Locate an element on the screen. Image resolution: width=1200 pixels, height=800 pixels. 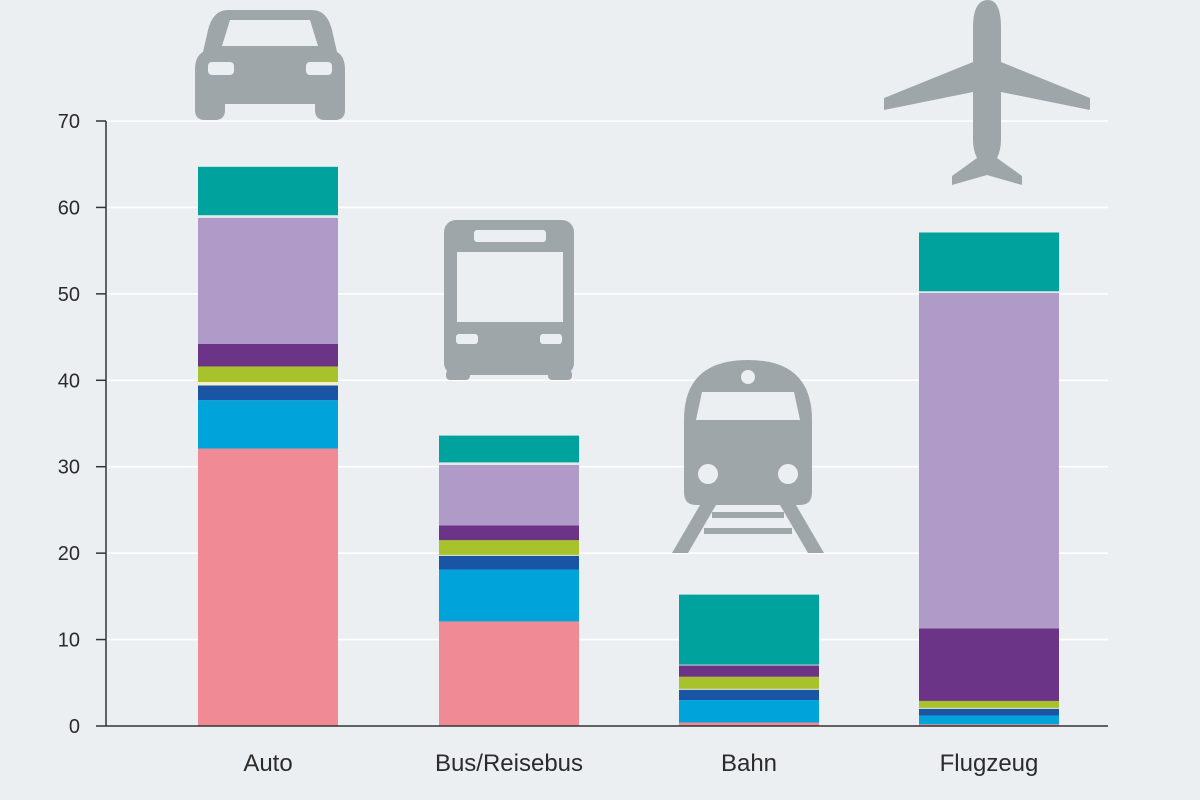
y-tick-label: 70 is located at coordinates (69, 122).